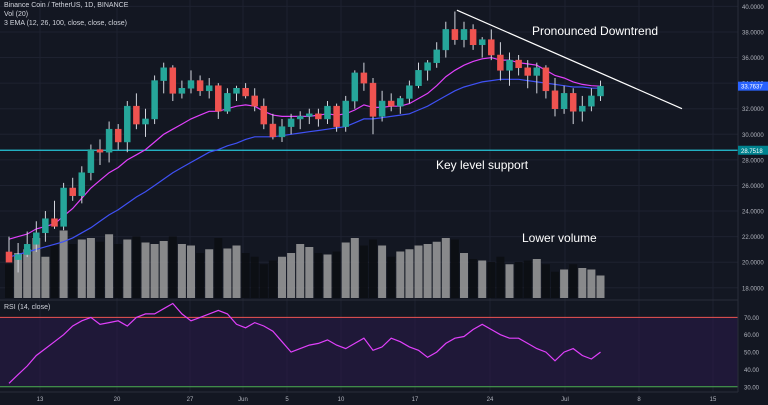  What do you see at coordinates (713, 400) in the screenshot?
I see `time-tick-label: 15` at bounding box center [713, 400].